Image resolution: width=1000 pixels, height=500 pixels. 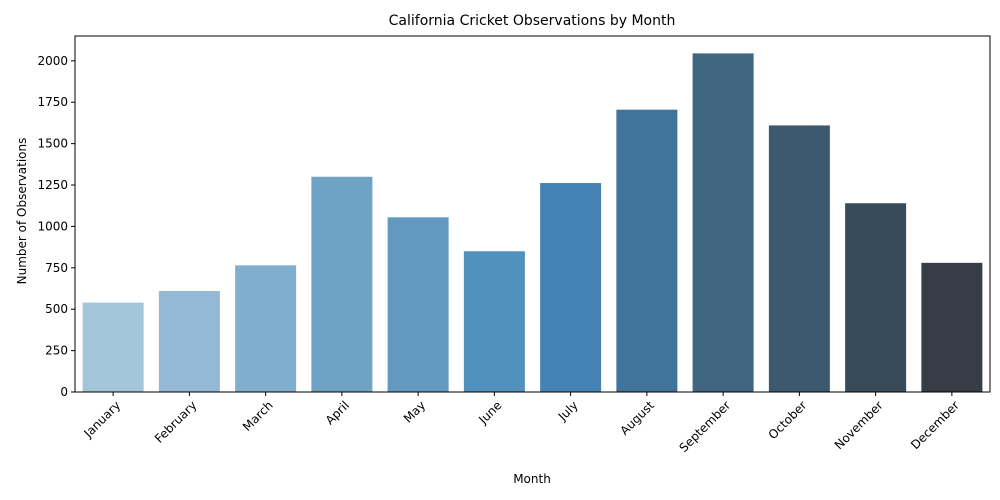 What do you see at coordinates (859, 425) in the screenshot?
I see `x-tick-label: November` at bounding box center [859, 425].